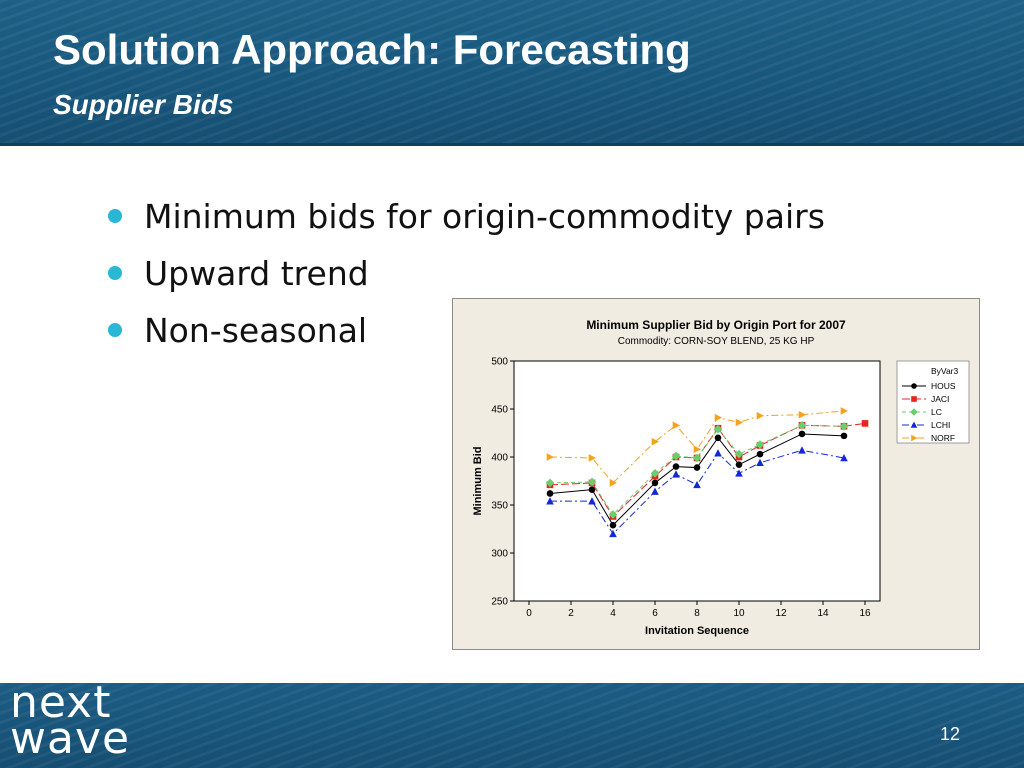 The width and height of the screenshot is (1024, 768). I want to click on legend-label: LCHI, so click(940, 425).